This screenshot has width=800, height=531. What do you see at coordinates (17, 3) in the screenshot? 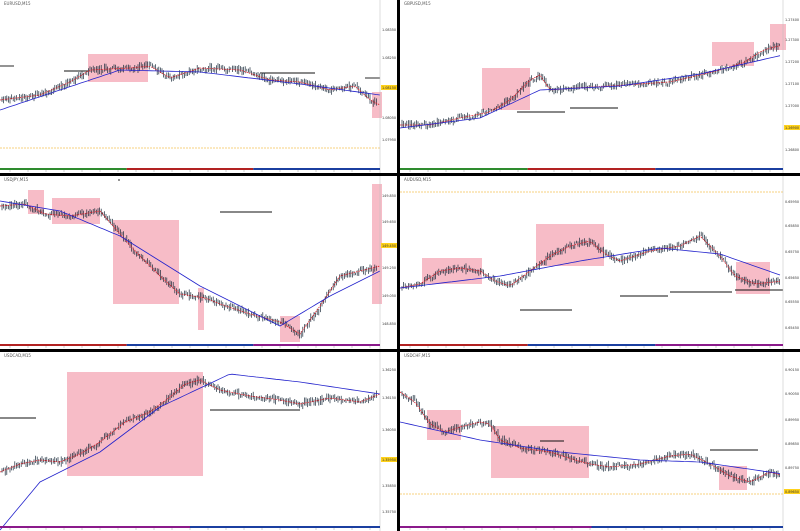
I see `chart-title: EURUSD,M15` at bounding box center [17, 3].